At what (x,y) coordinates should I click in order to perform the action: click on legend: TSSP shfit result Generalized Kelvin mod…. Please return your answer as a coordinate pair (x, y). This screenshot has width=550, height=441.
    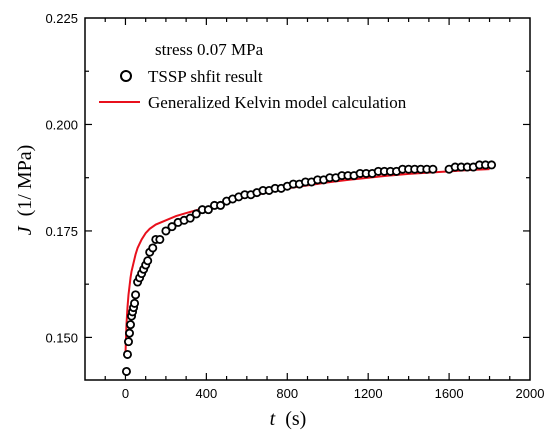
    Looking at the image, I should click on (253, 89).